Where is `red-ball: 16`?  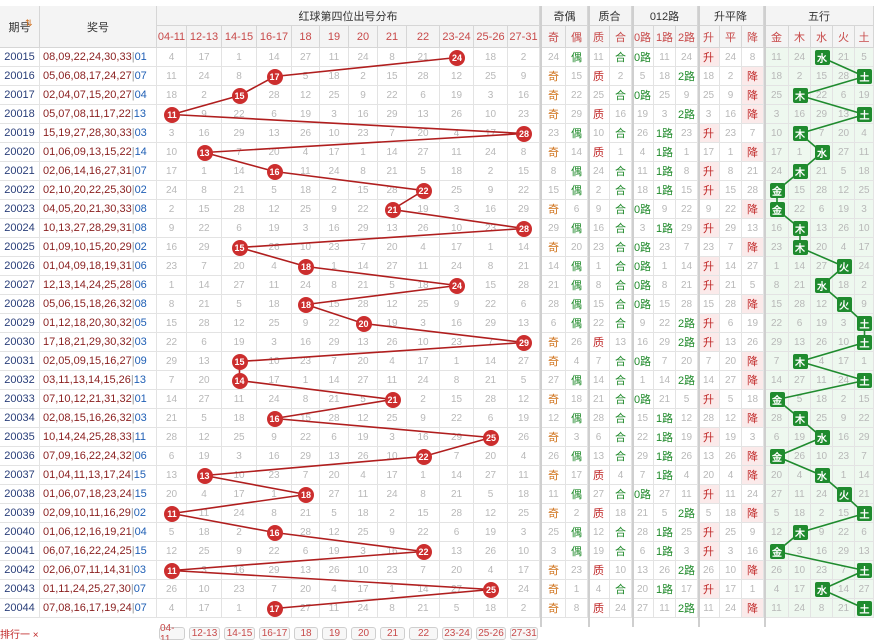 red-ball: 16 is located at coordinates (274, 532).